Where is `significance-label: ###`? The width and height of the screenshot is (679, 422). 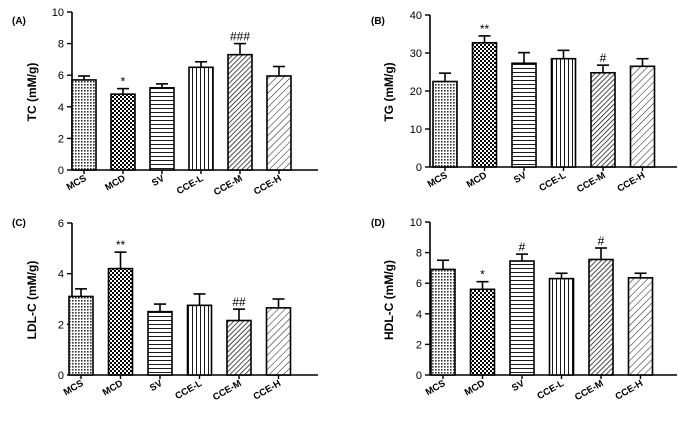
significance-label: ### is located at coordinates (240, 37).